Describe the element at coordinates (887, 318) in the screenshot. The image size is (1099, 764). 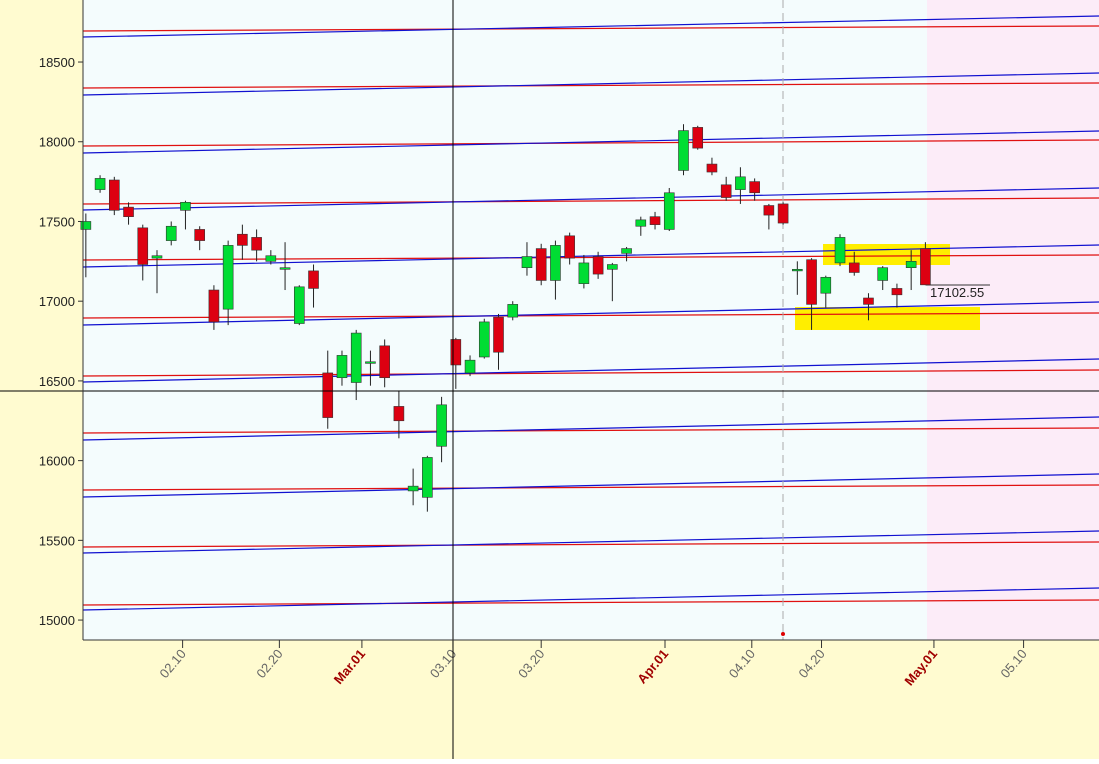
I see `highlight-zone` at that location.